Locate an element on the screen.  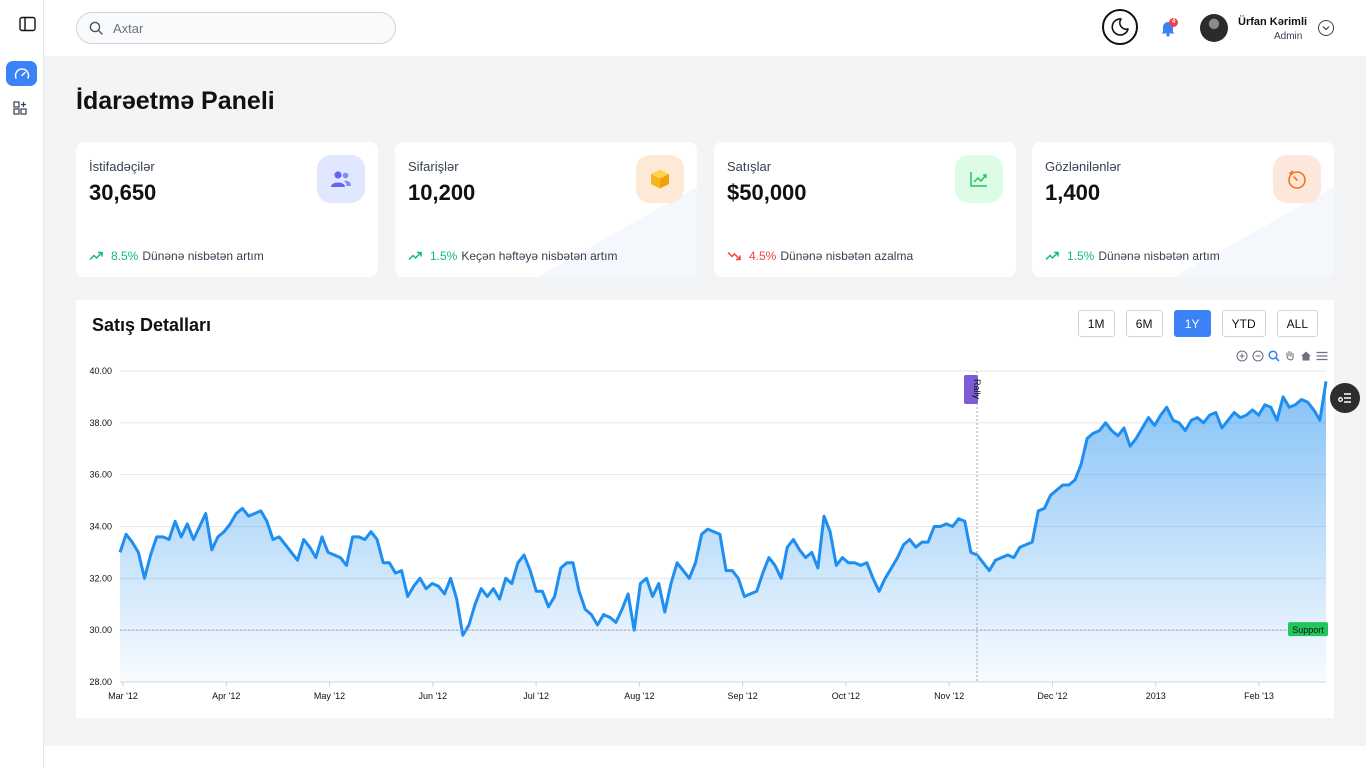
support-label: Support is located at coordinates (1308, 630).